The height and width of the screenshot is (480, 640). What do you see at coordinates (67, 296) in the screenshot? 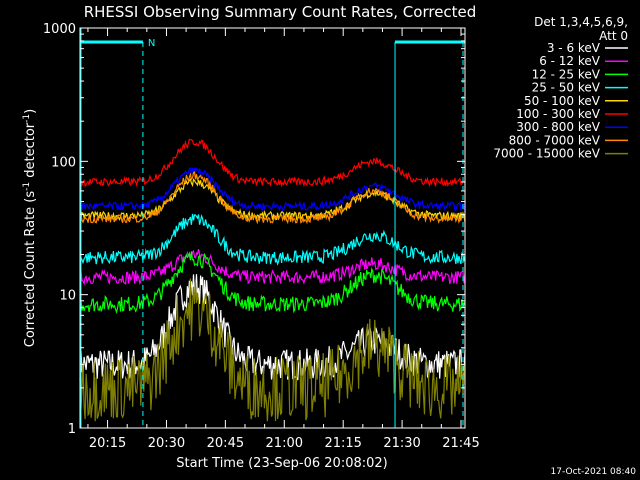
I see `y-tick-label: 10` at bounding box center [67, 296].